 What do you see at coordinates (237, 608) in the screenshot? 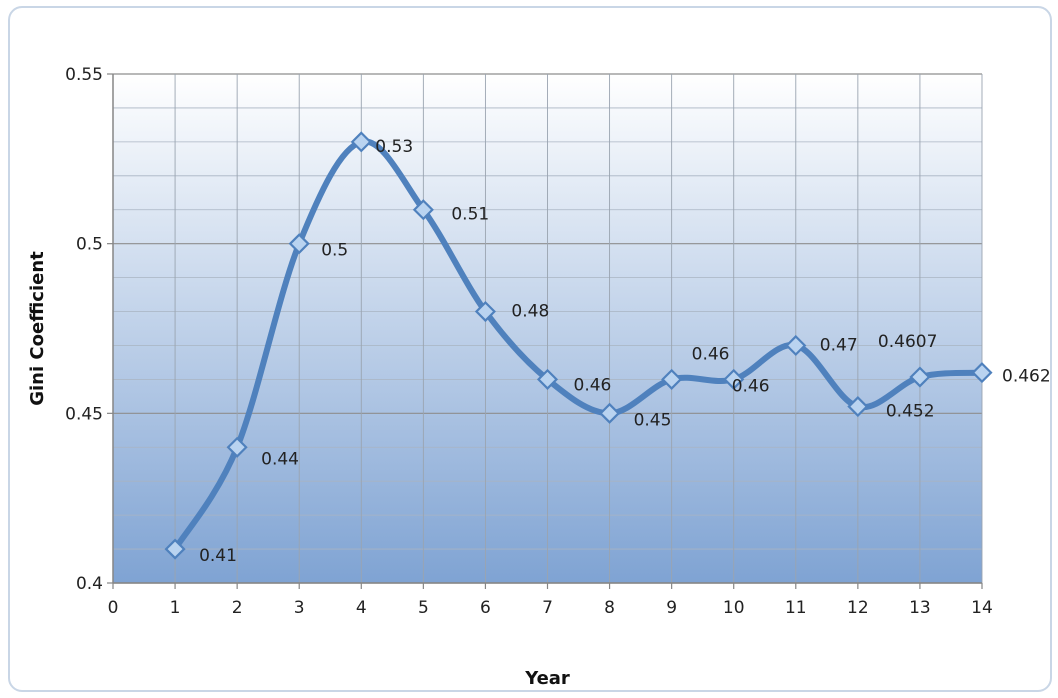
I see `x-tick-label: 2` at bounding box center [237, 608].